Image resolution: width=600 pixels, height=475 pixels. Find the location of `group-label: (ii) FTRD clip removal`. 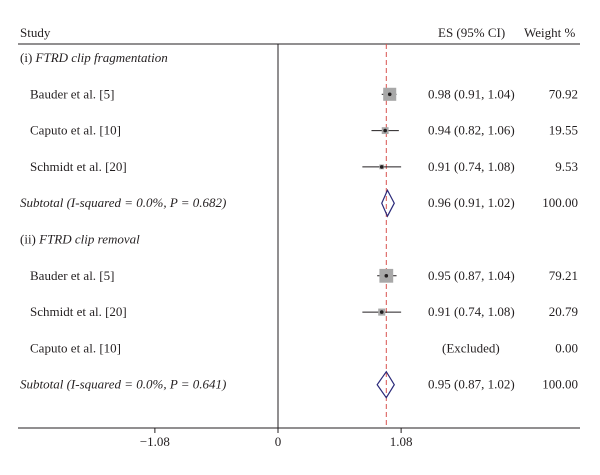

group-label: (ii) FTRD clip removal is located at coordinates (80, 239).